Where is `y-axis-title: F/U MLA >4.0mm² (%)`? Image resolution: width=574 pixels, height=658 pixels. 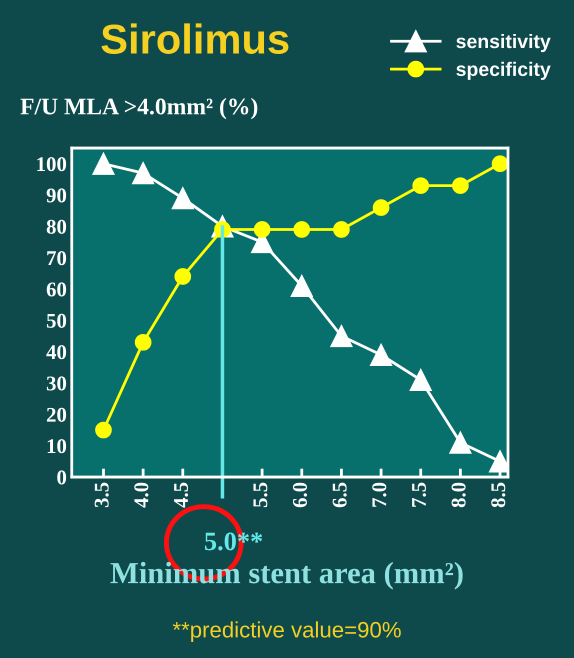 y-axis-title: F/U MLA >4.0mm² (%) is located at coordinates (139, 109).